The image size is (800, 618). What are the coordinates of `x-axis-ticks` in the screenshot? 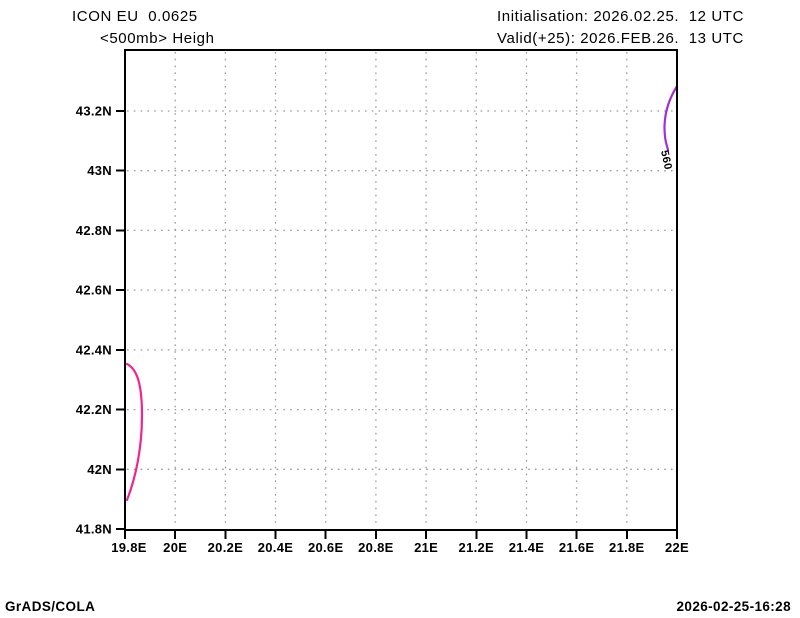 It's located at (401, 535).